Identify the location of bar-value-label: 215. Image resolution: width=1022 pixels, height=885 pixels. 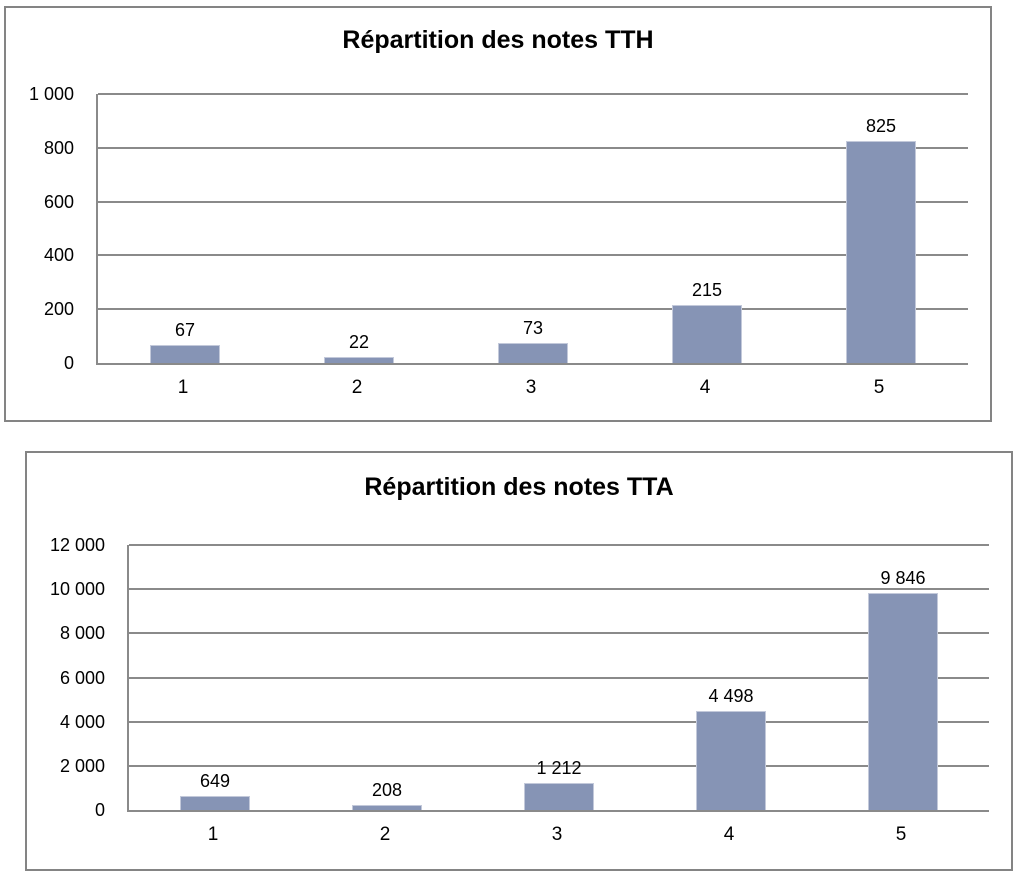
(707, 290).